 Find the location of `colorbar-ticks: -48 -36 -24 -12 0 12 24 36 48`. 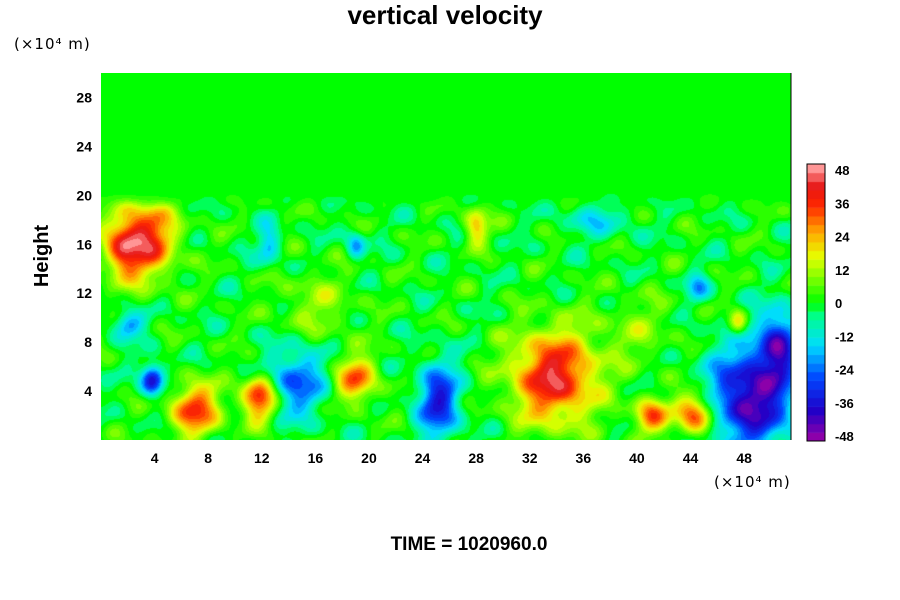

colorbar-ticks: -48 -36 -24 -12 0 12 24 36 48 is located at coordinates (845, 303).